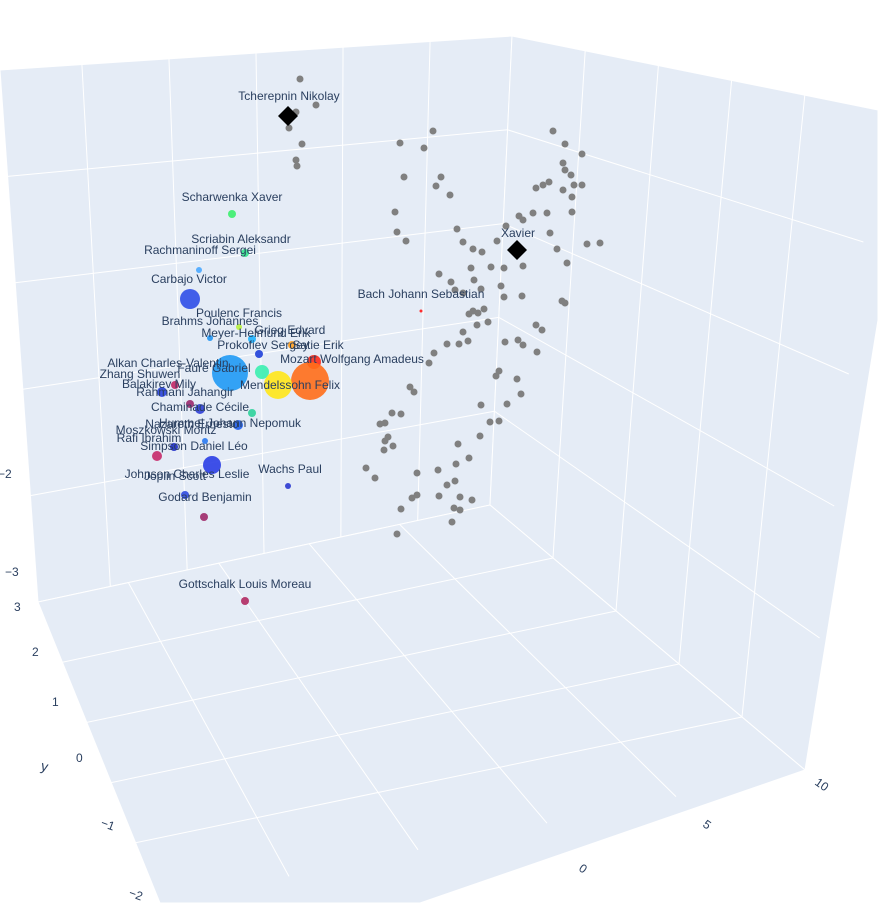 Image resolution: width=878 pixels, height=903 pixels. Describe the element at coordinates (290, 469) in the screenshot. I see `point-label: Wachs Paul` at that location.